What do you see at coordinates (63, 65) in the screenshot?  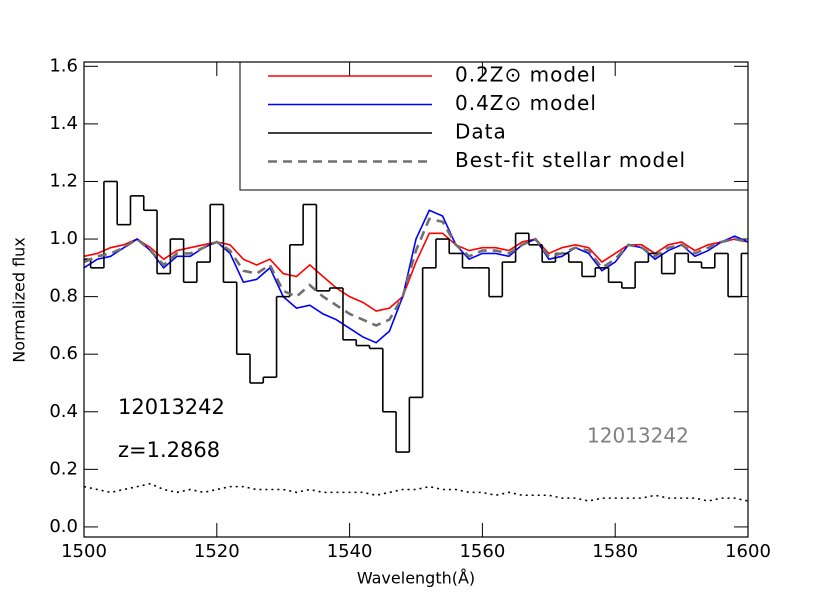 I see `y-tick-label: 1.6` at bounding box center [63, 65].